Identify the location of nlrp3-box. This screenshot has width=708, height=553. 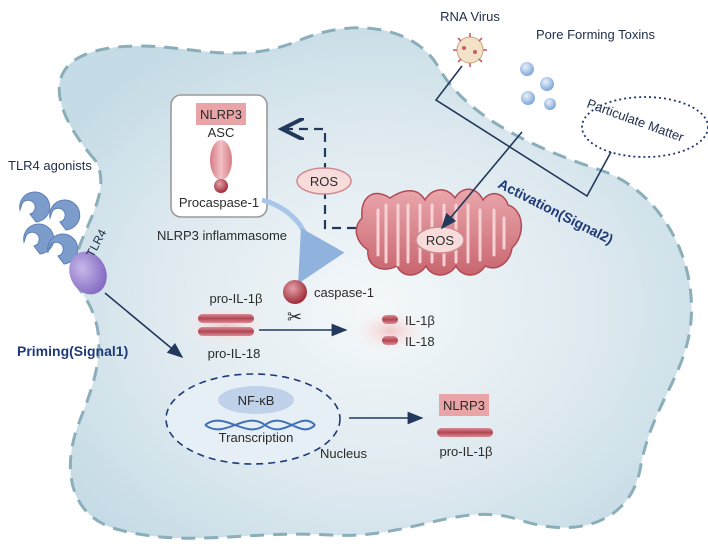
(221, 114).